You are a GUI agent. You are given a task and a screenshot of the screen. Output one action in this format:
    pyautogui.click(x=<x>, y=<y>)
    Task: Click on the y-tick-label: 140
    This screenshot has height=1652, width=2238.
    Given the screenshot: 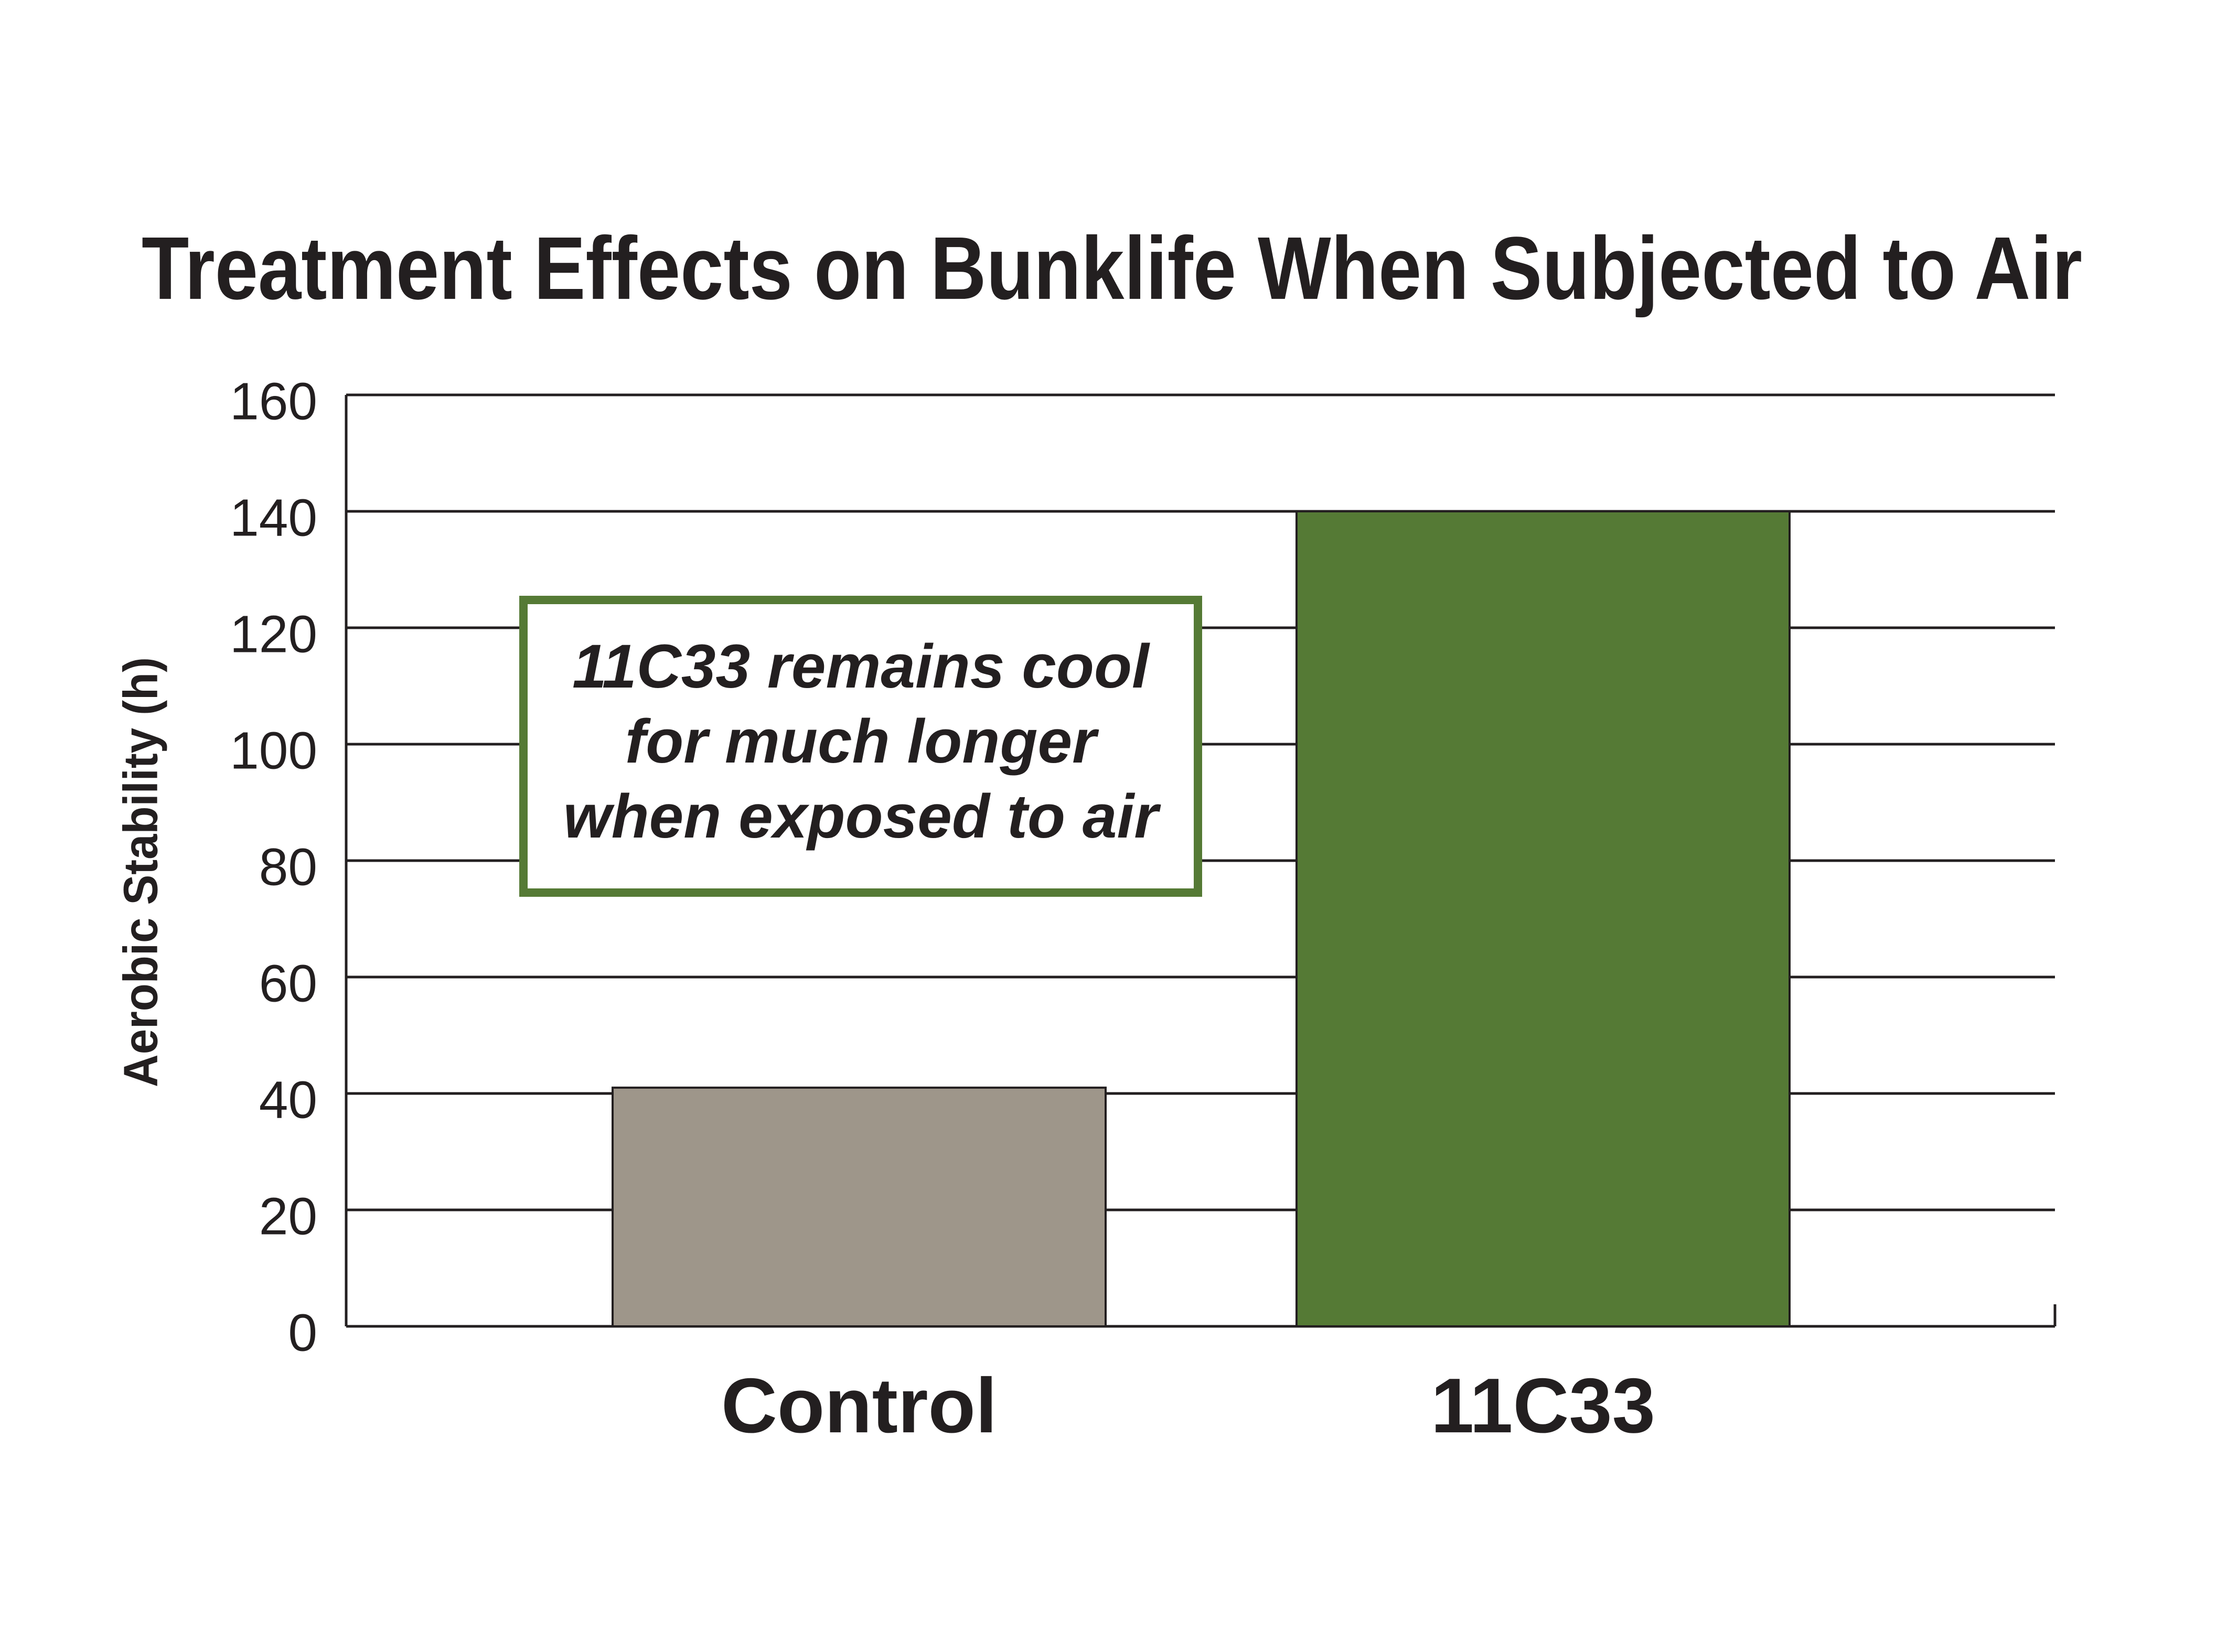 What is the action you would take?
    pyautogui.click(x=273, y=517)
    